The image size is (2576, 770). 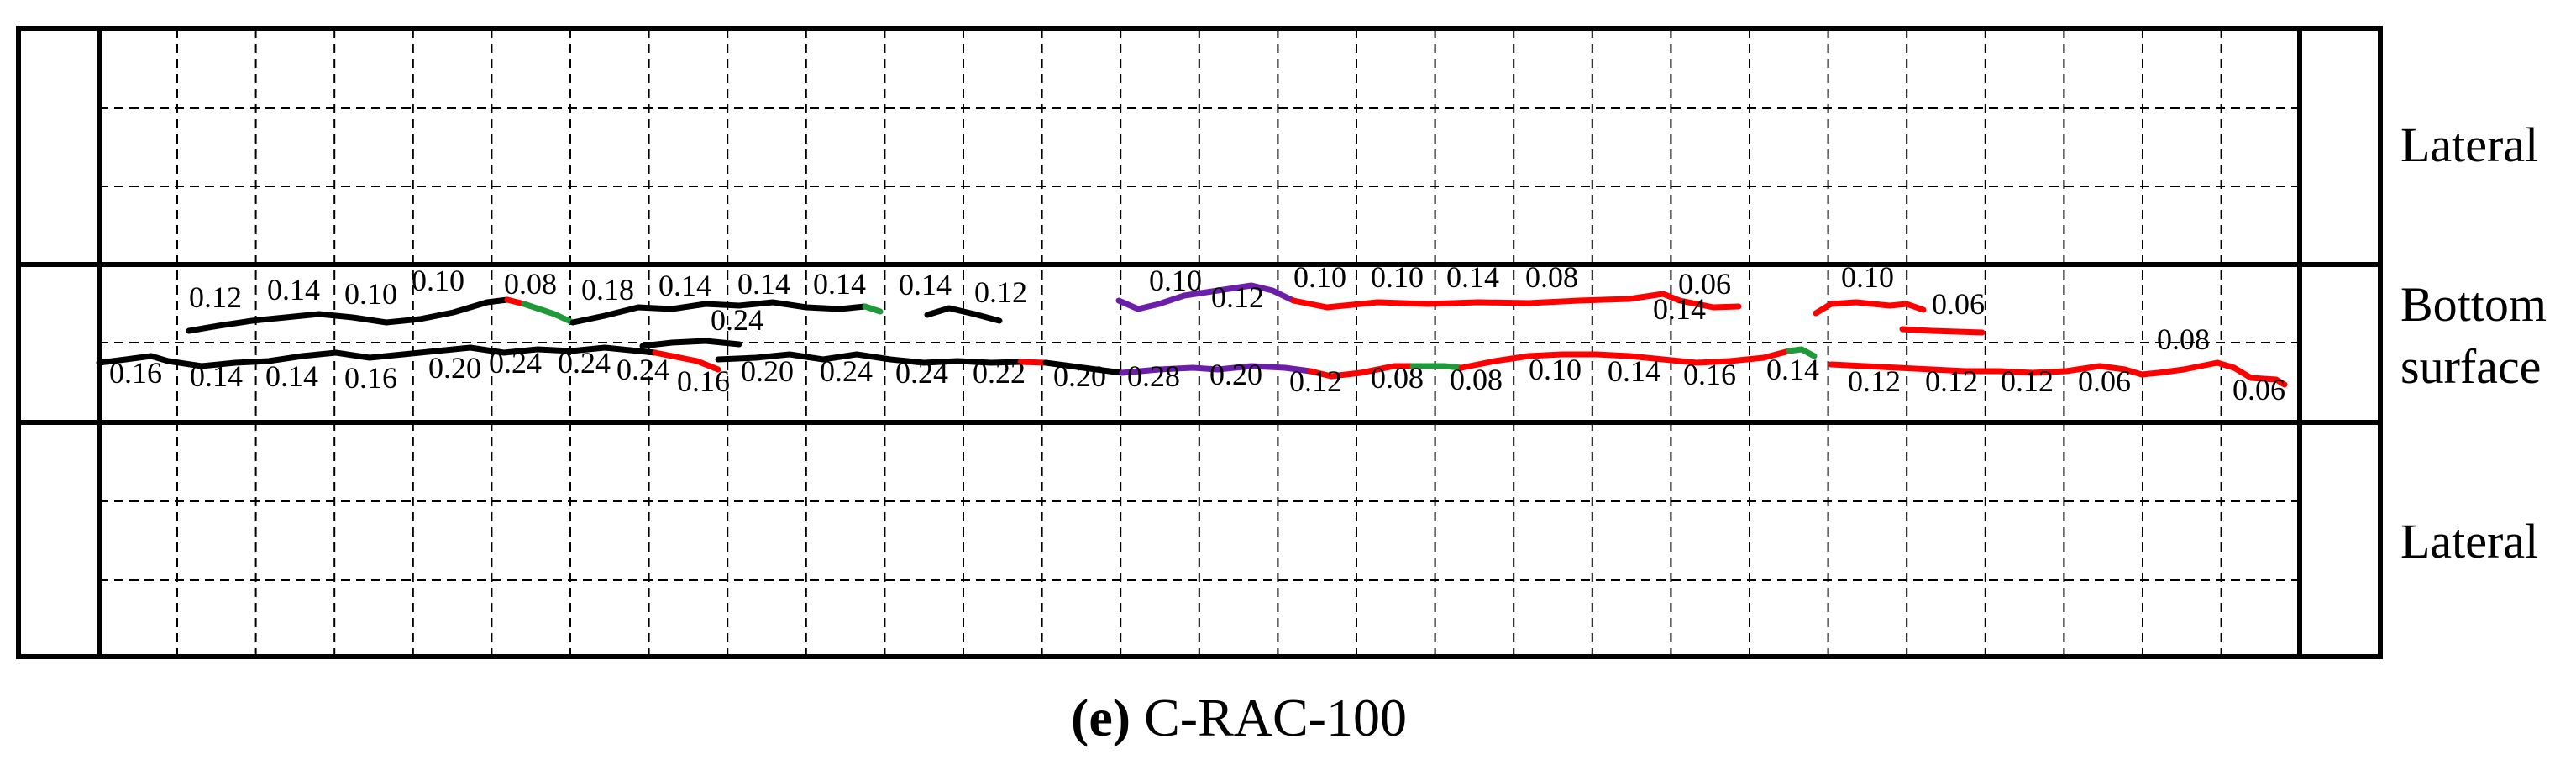 What do you see at coordinates (607, 289) in the screenshot?
I see `crack-width-label-upper: 0.18` at bounding box center [607, 289].